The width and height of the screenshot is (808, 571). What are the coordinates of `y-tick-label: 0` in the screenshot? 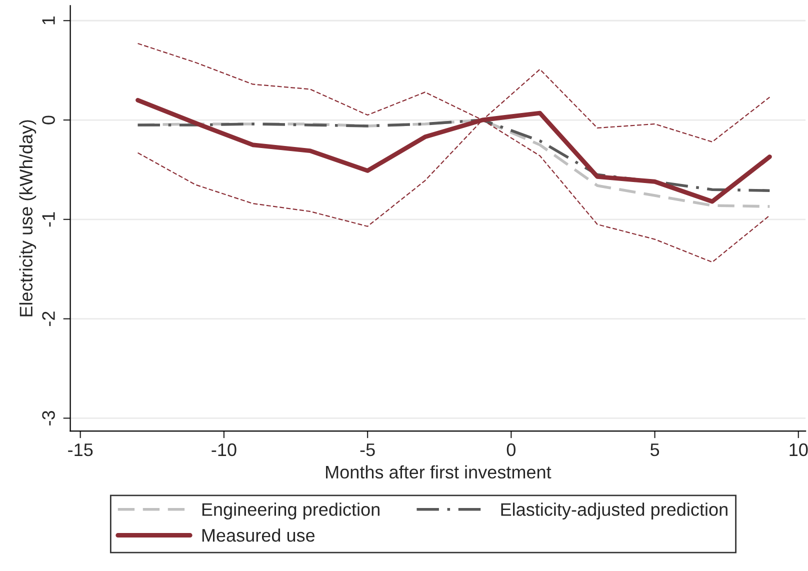 It's located at (48, 120).